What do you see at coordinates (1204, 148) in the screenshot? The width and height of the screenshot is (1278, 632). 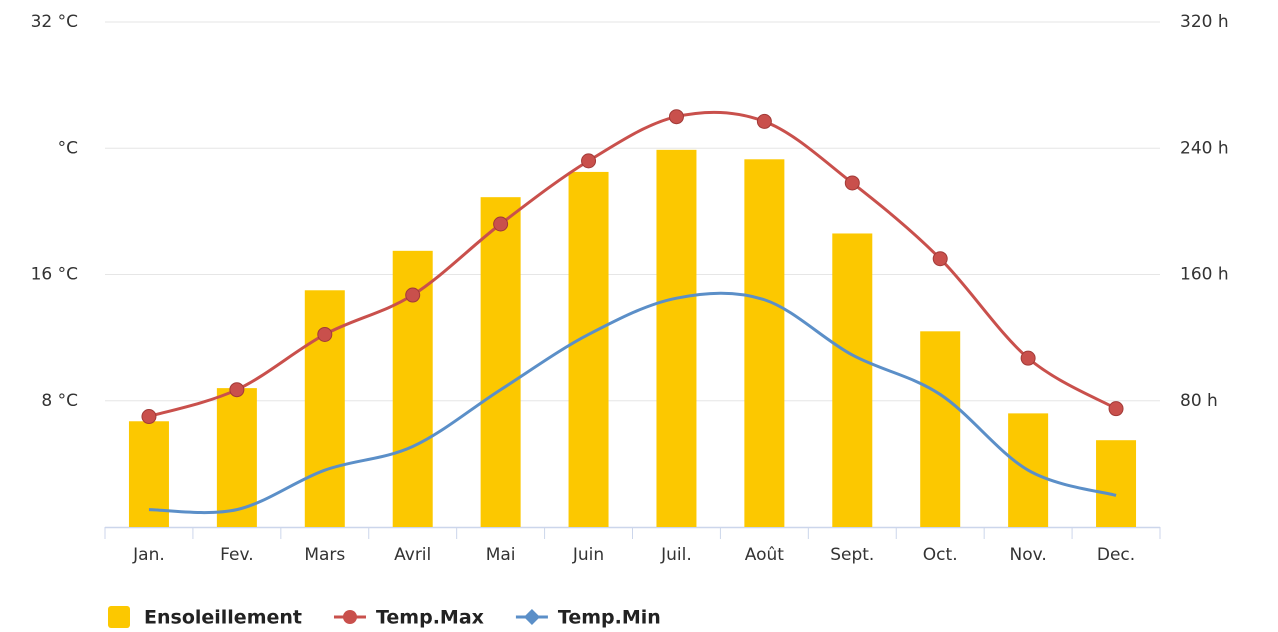 I see `y2-tick-label: 240 h` at bounding box center [1204, 148].